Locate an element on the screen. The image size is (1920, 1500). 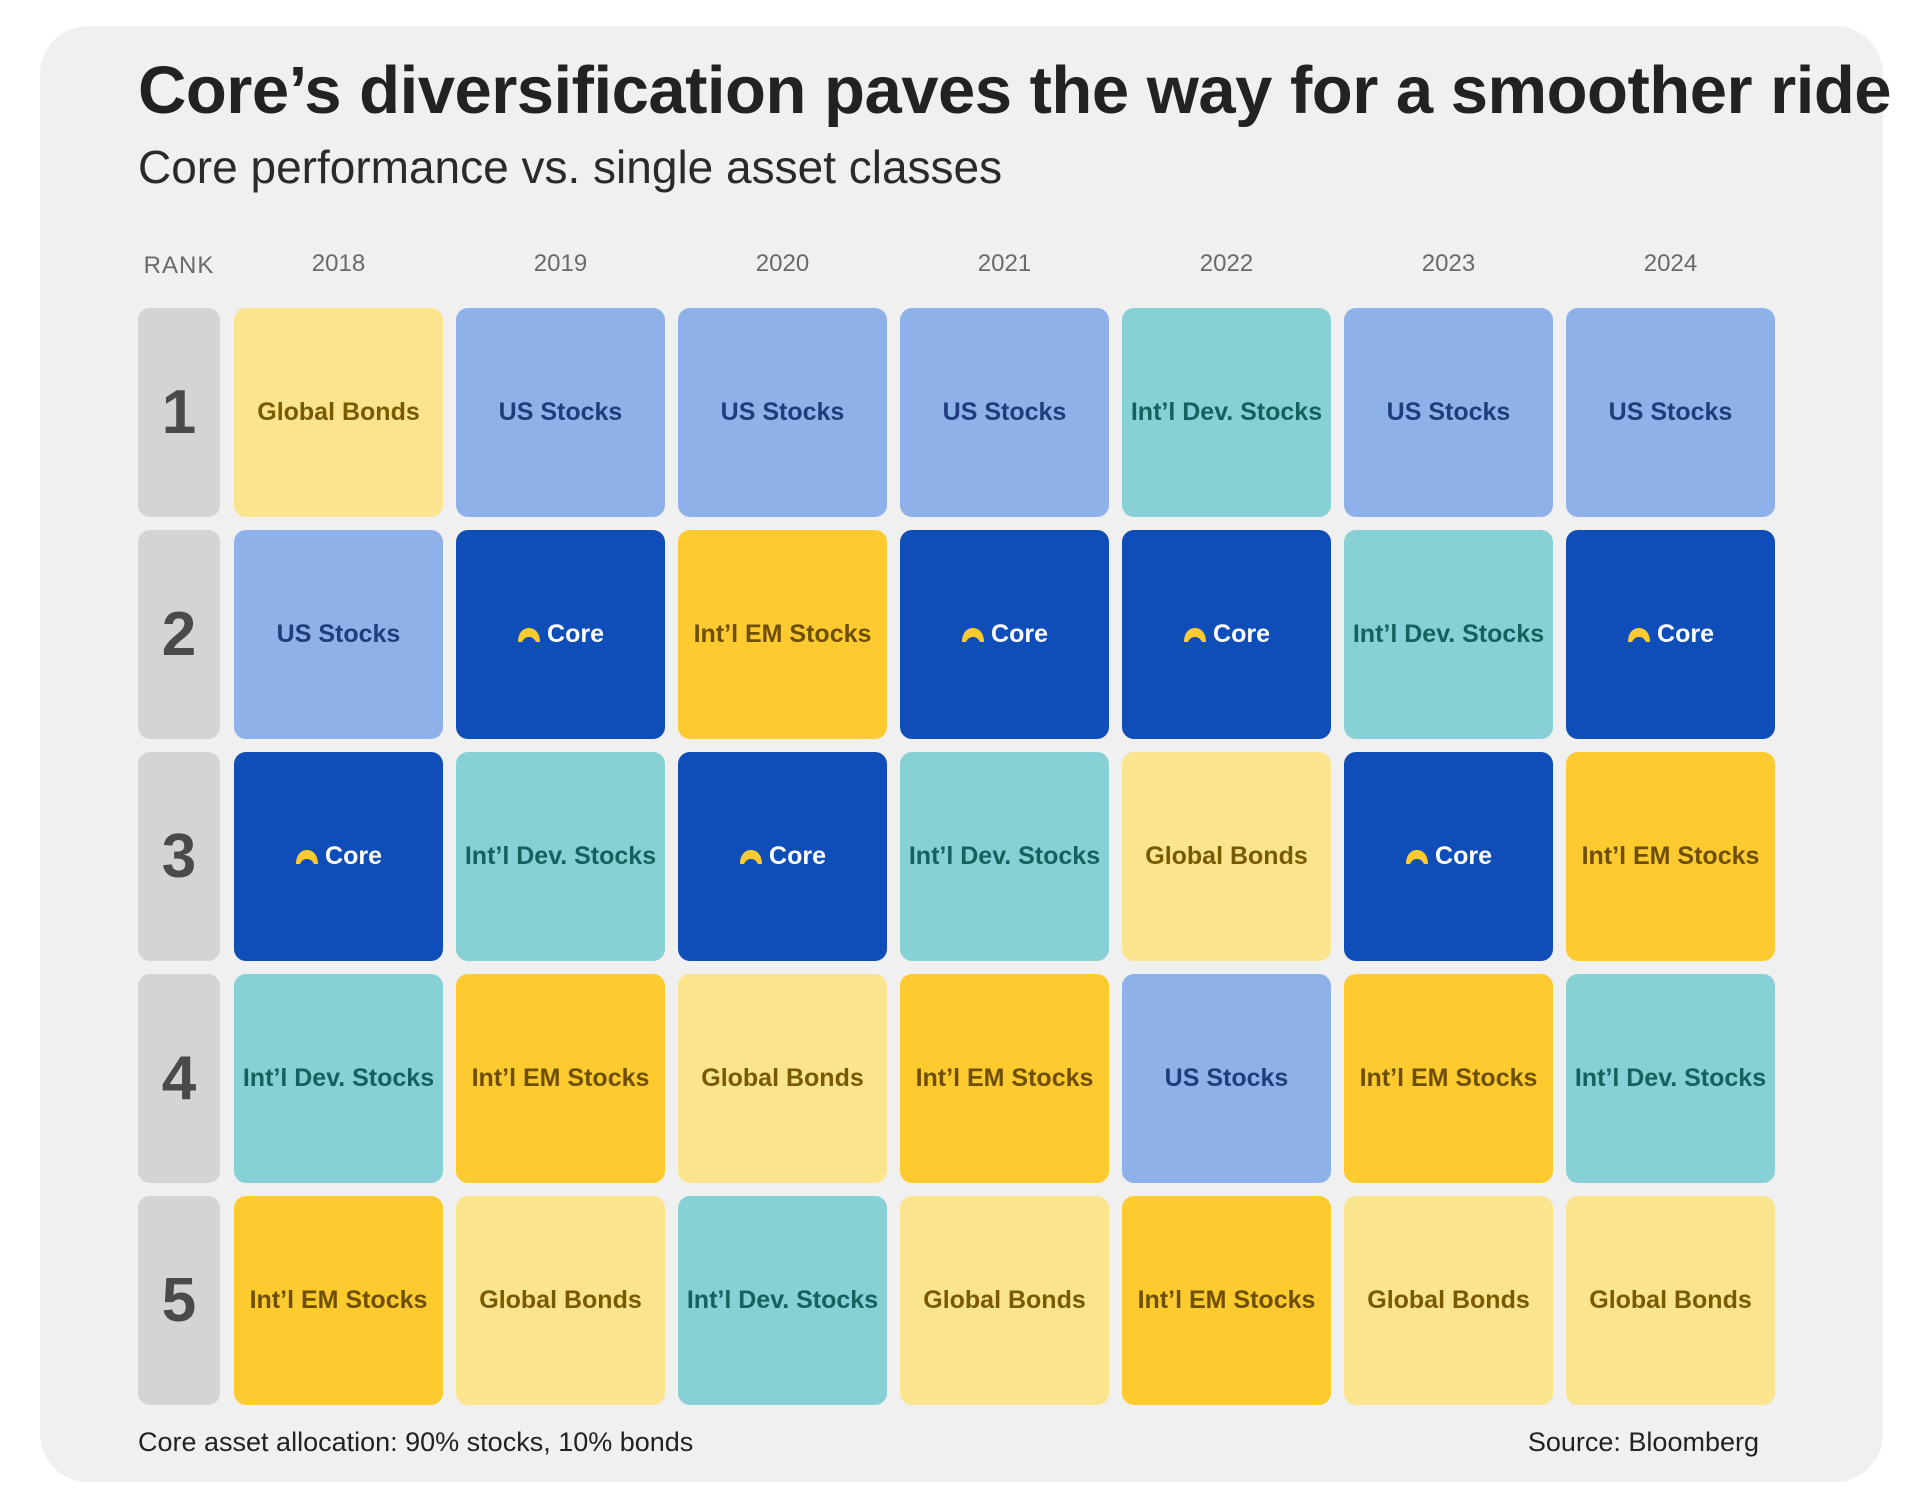
tile-2020-rank-4-global-bonds: Global Bonds is located at coordinates (782, 1078).